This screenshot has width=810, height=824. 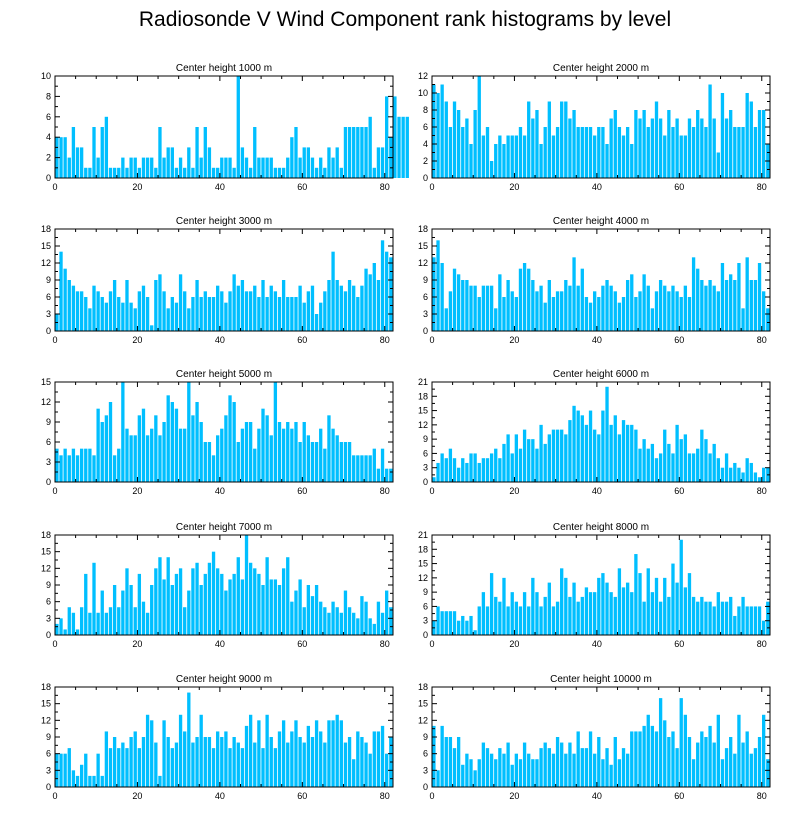 What do you see at coordinates (597, 644) in the screenshot?
I see `x-tick-label: 40` at bounding box center [597, 644].